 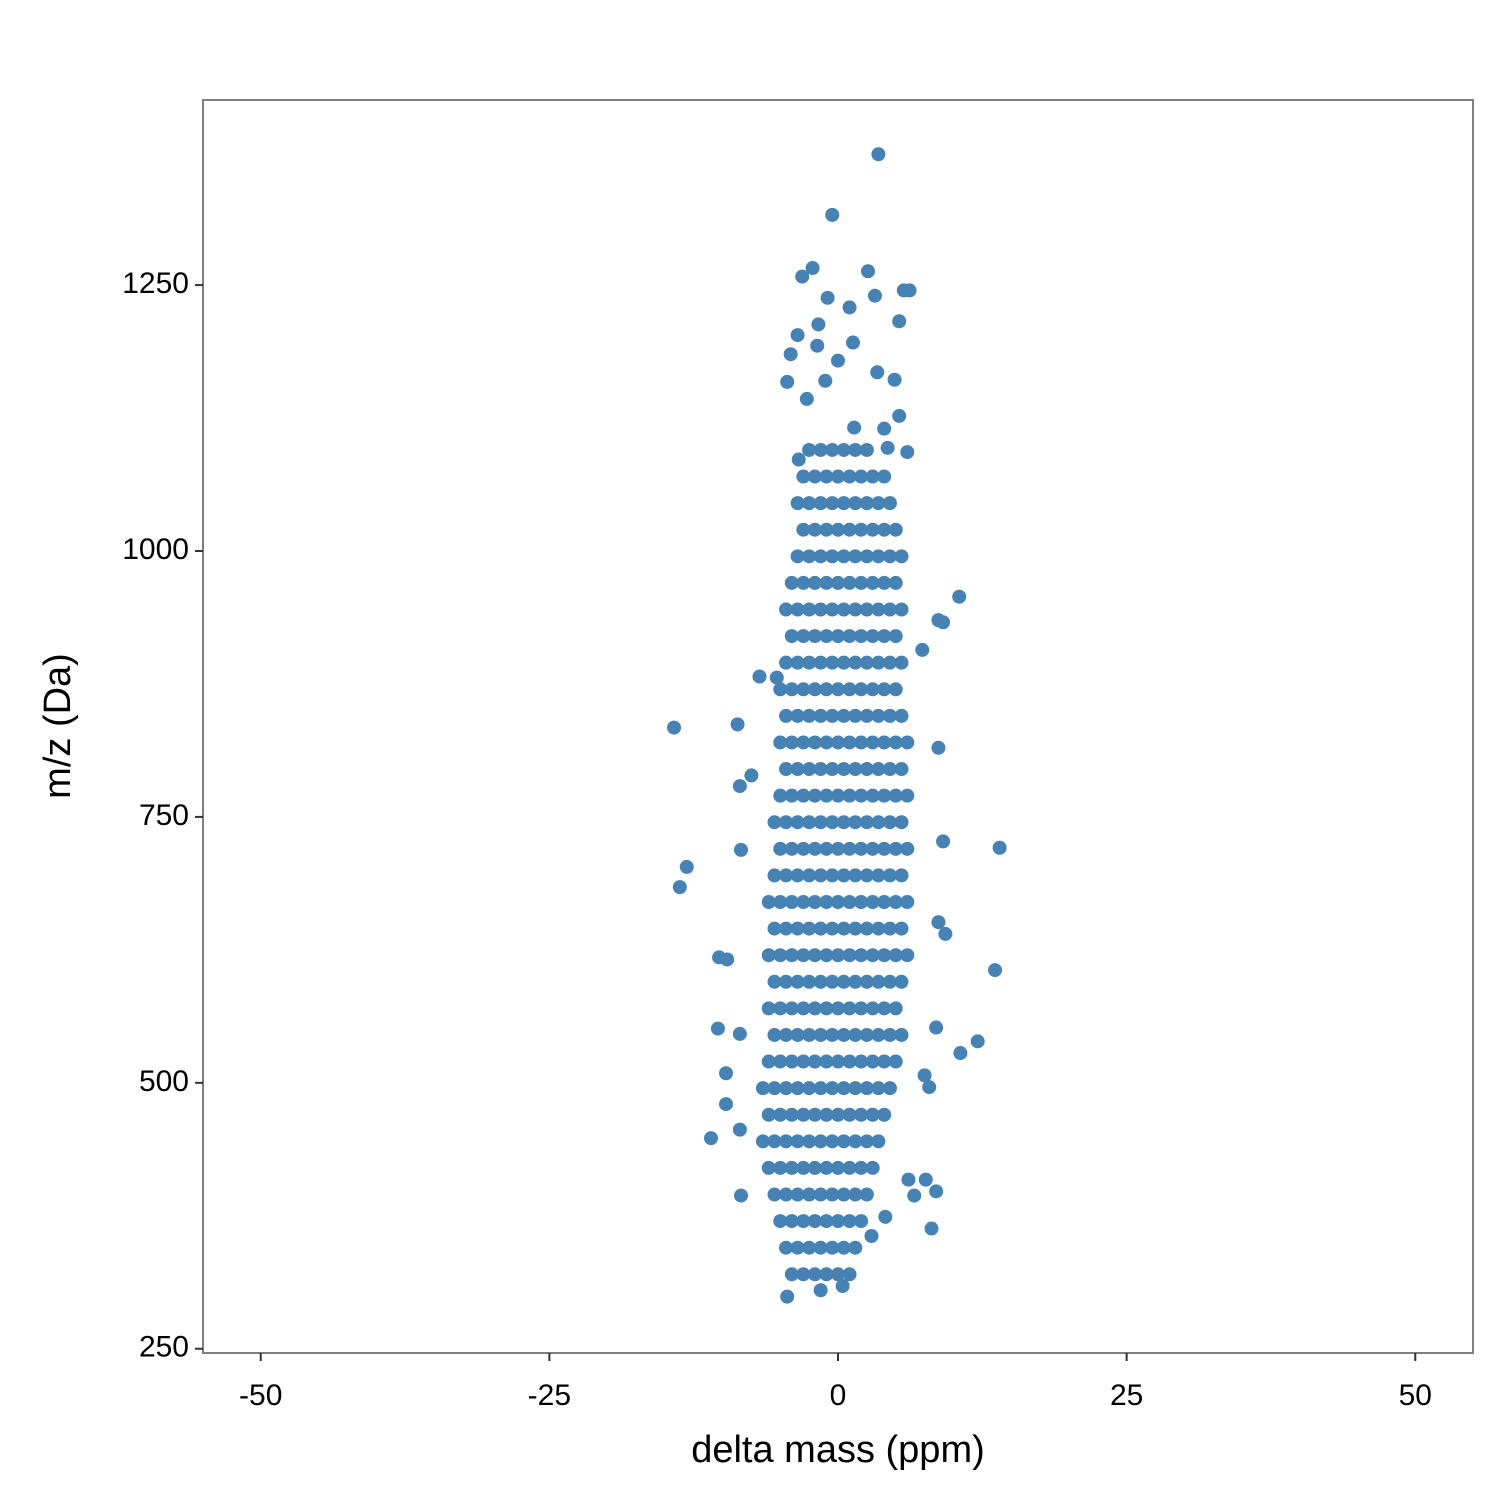 I want to click on x-axis-title: delta mass (ppm), so click(x=838, y=1450).